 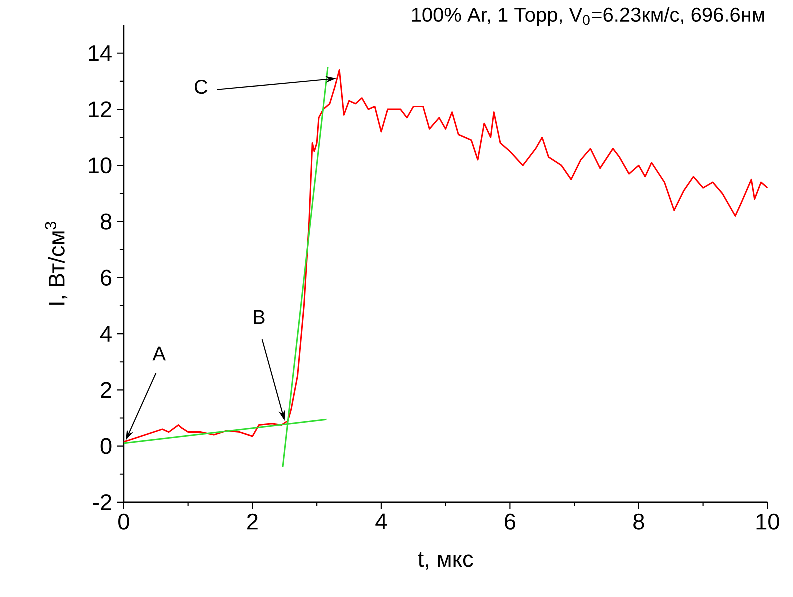 I want to click on y-tick-label: -2, so click(x=102, y=502).